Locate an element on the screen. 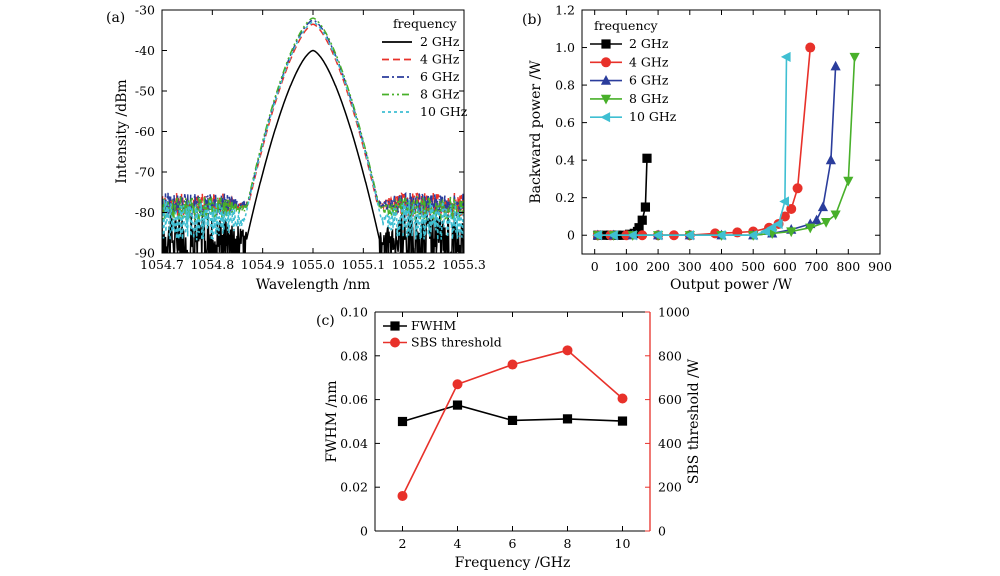 The width and height of the screenshot is (1000, 576). panel-c-x-tick-label: 2 is located at coordinates (403, 543).